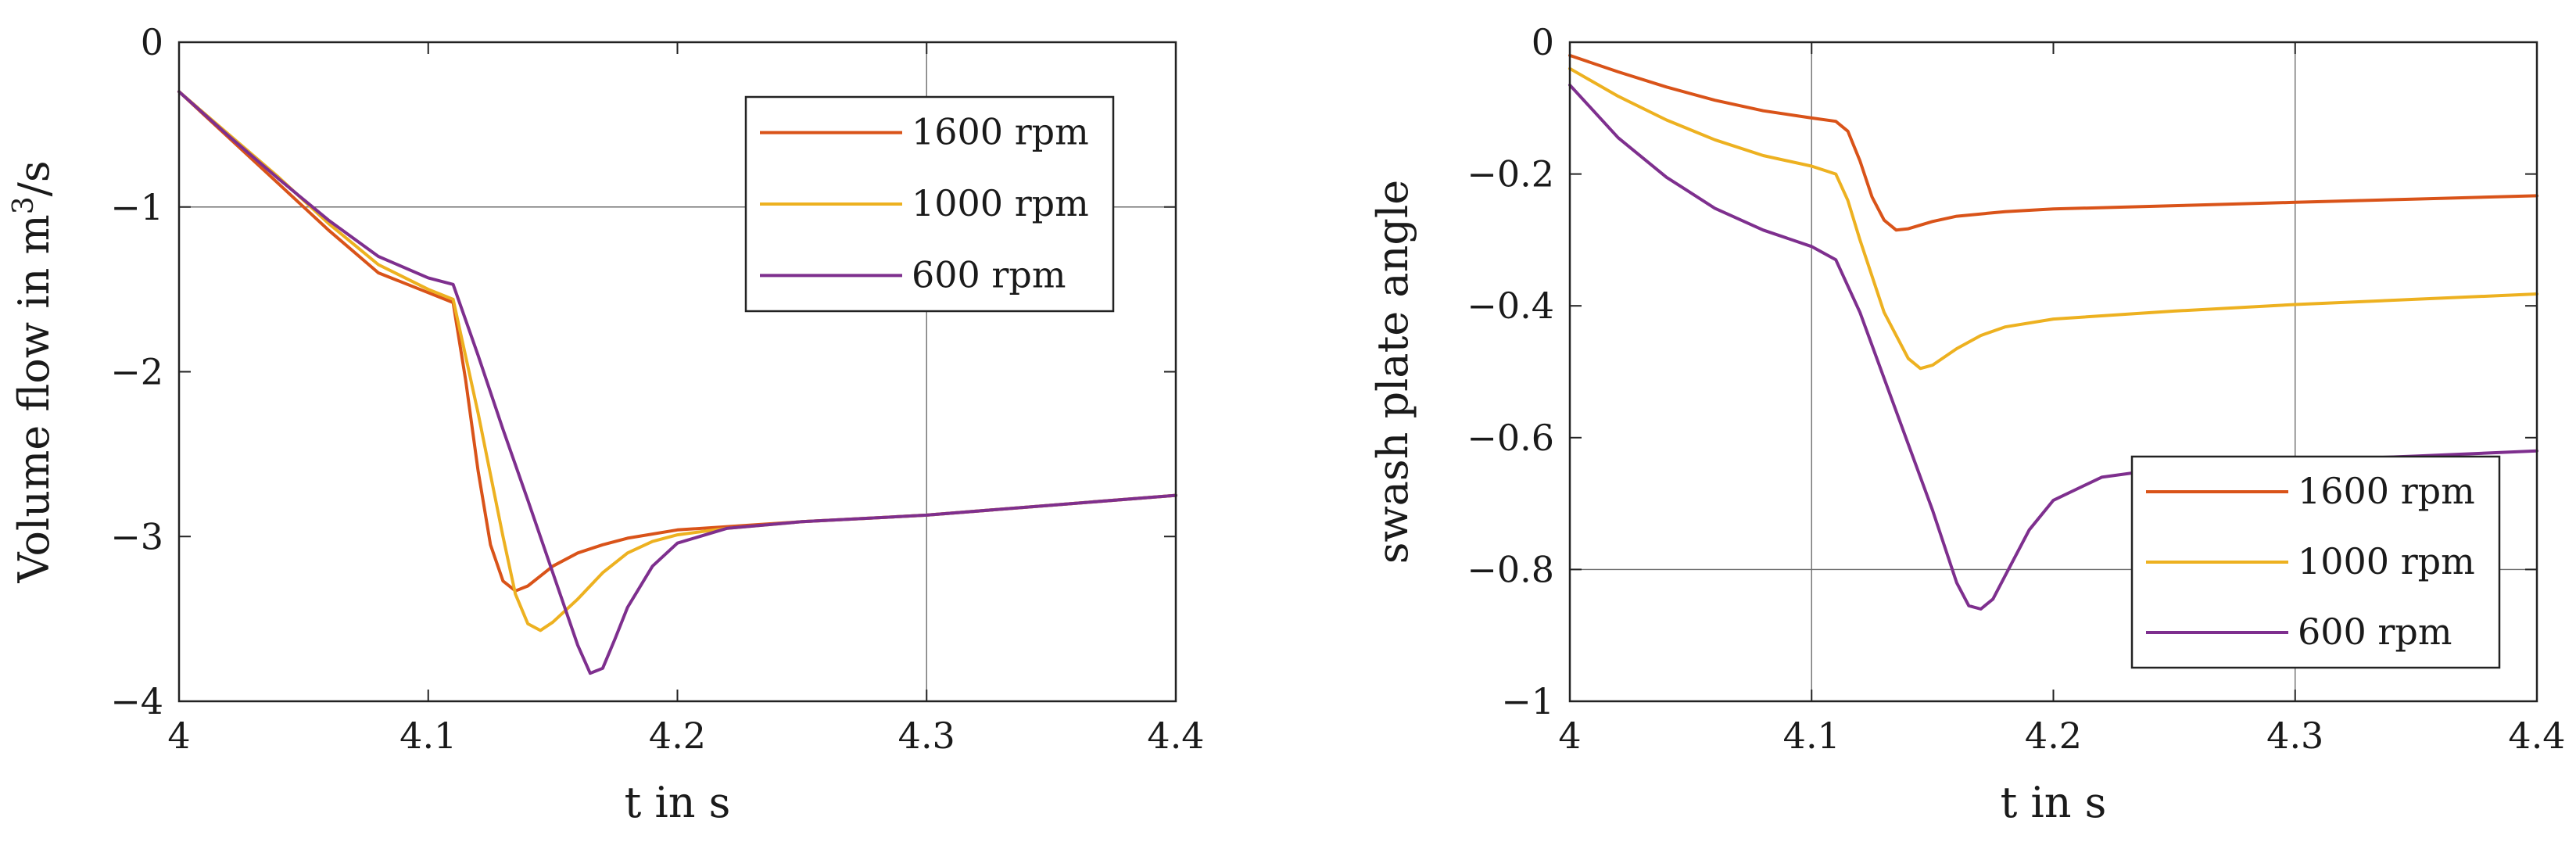 This screenshot has height=842, width=2576. What do you see at coordinates (34, 178) in the screenshot?
I see `y-axis-label-suffix: /s` at bounding box center [34, 178].